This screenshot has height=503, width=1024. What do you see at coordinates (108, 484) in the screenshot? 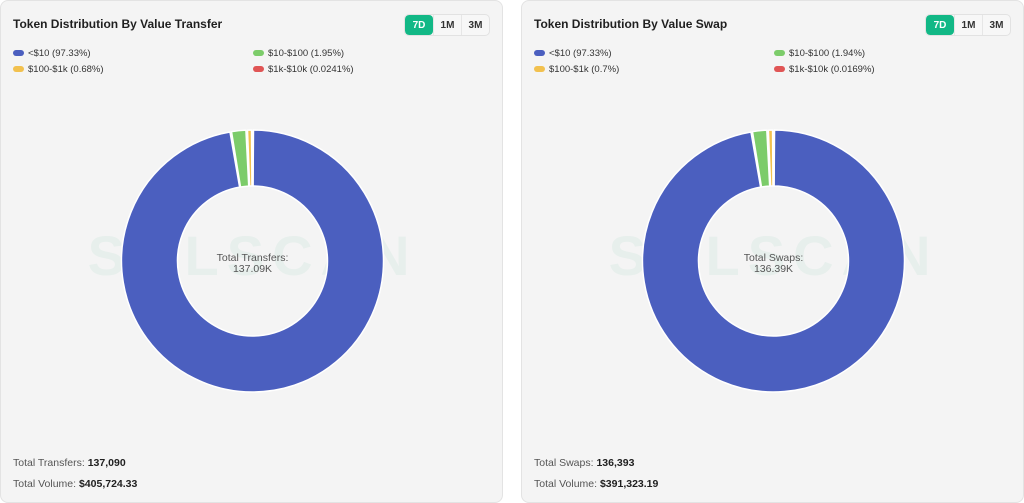
I see `stat-value: $405,724.33` at bounding box center [108, 484].